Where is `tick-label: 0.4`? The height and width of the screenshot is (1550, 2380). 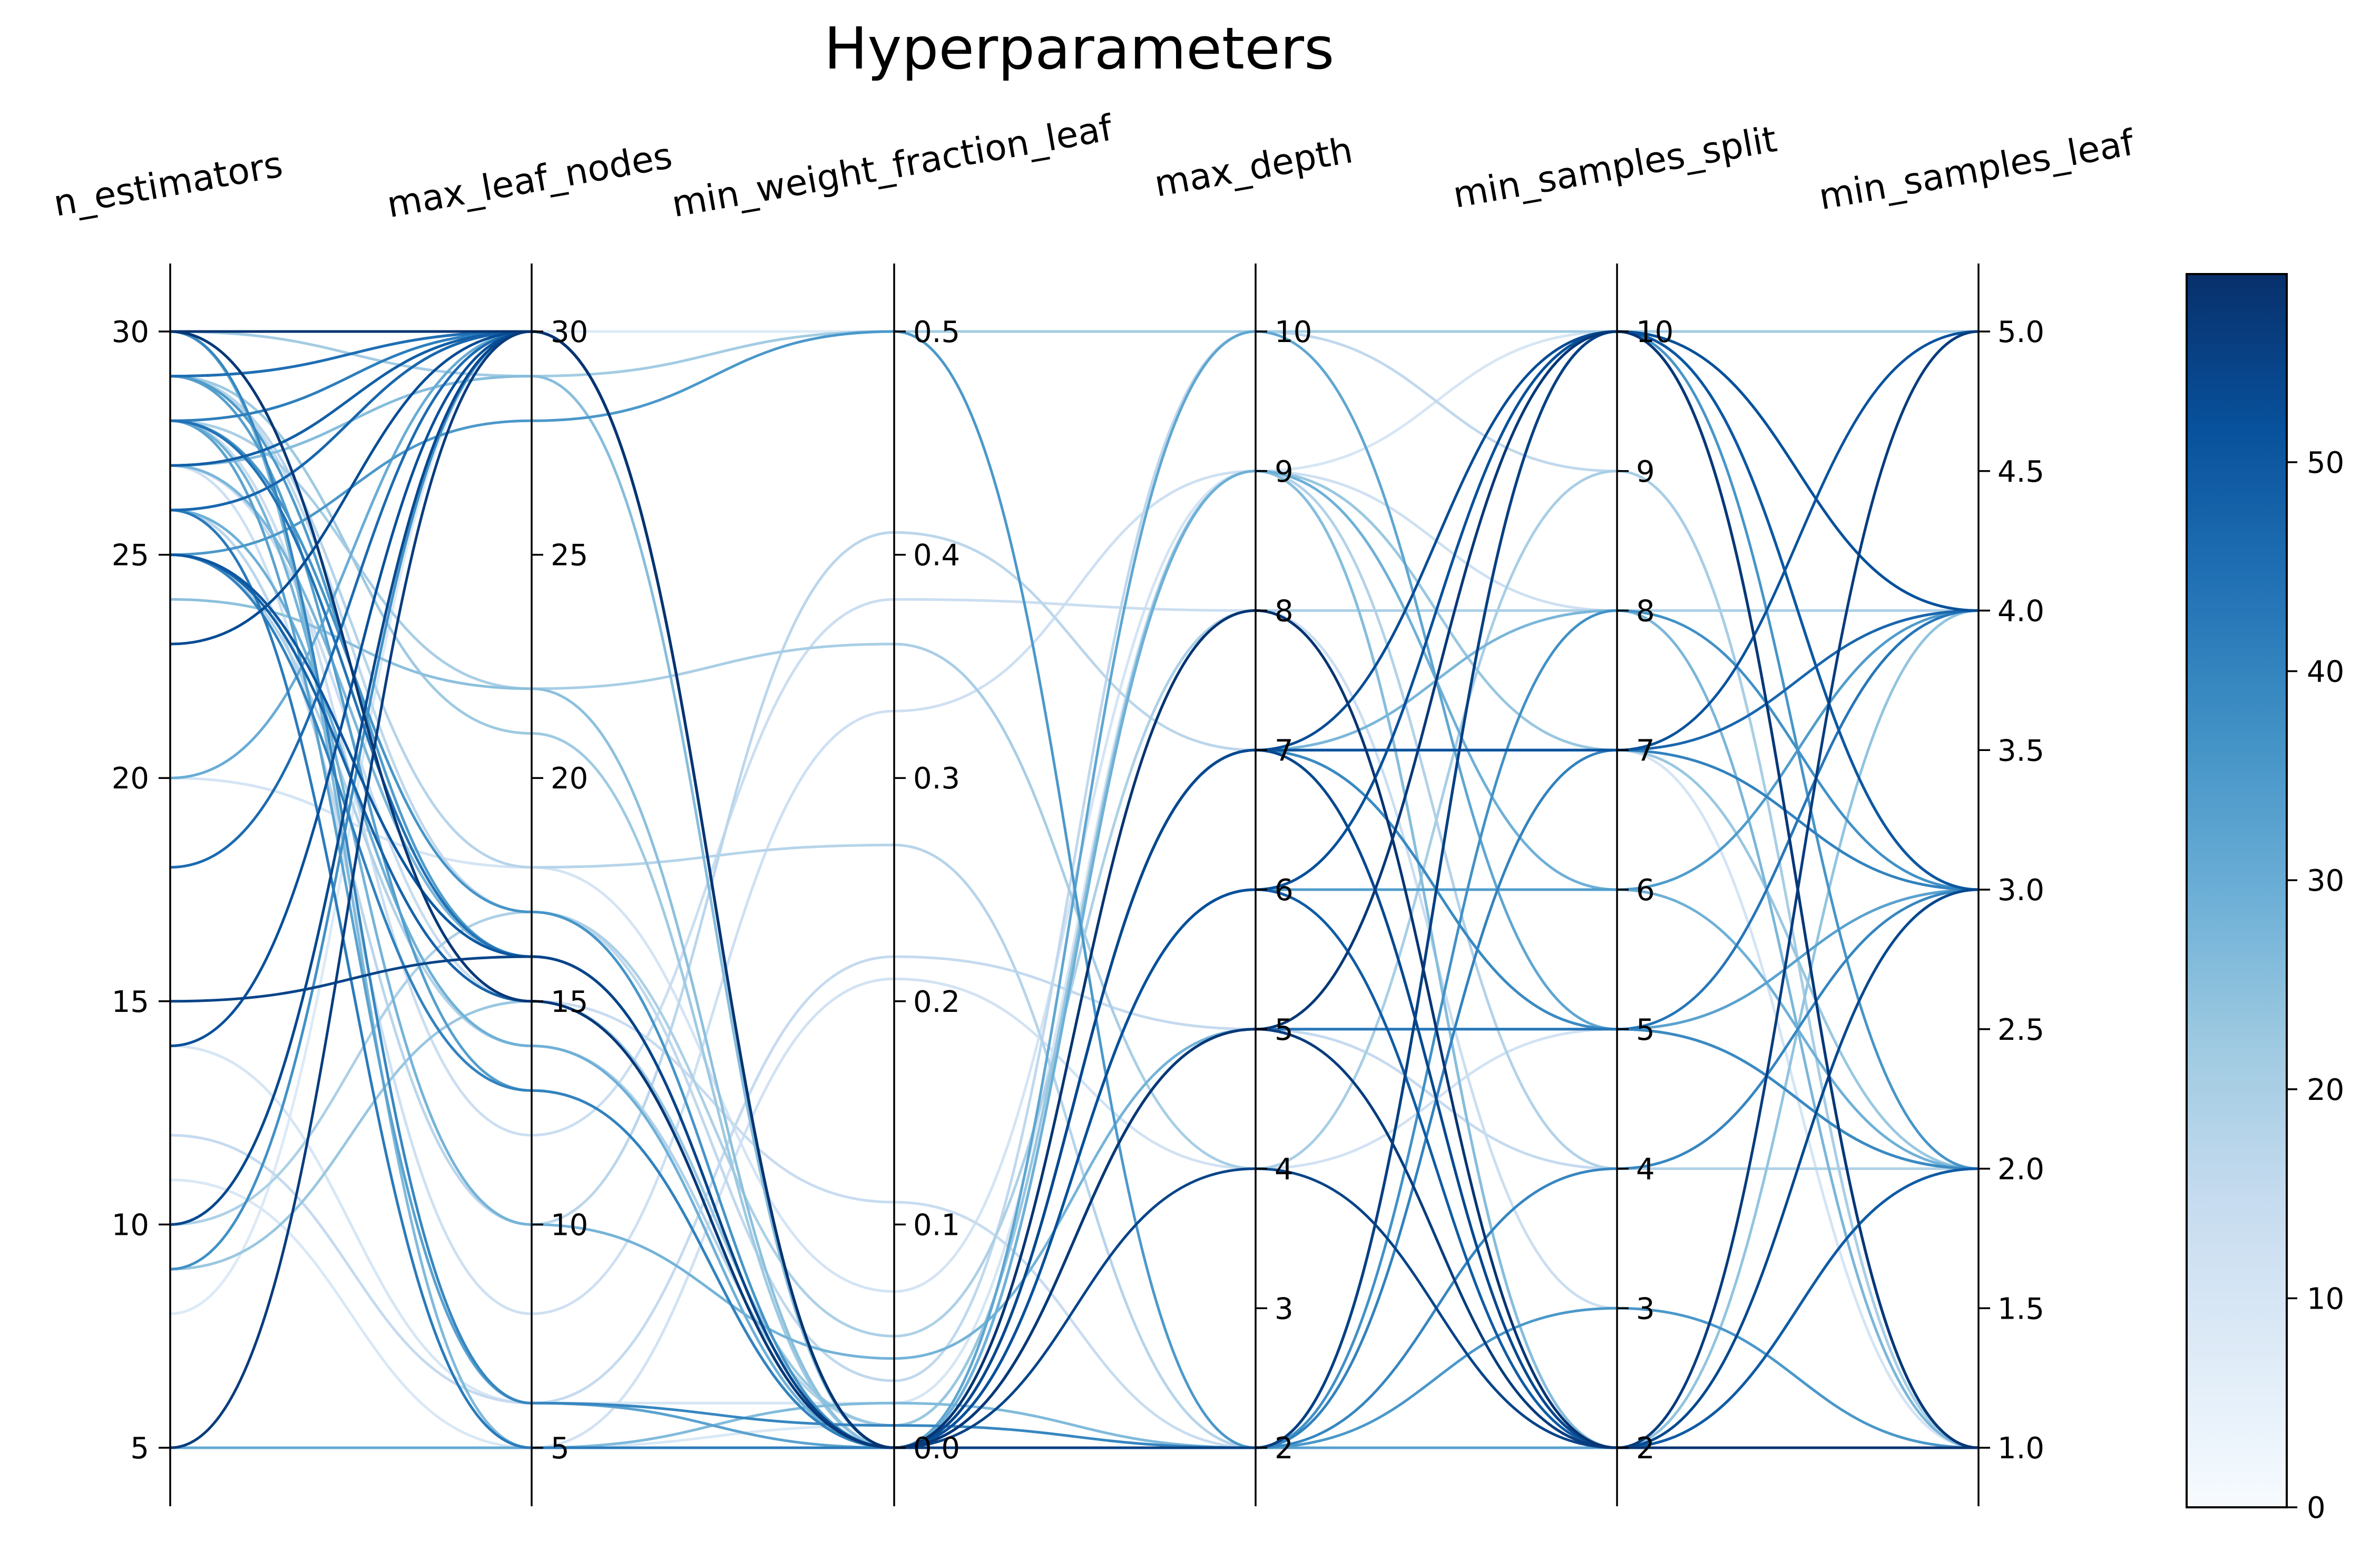 tick-label: 0.4 is located at coordinates (936, 556).